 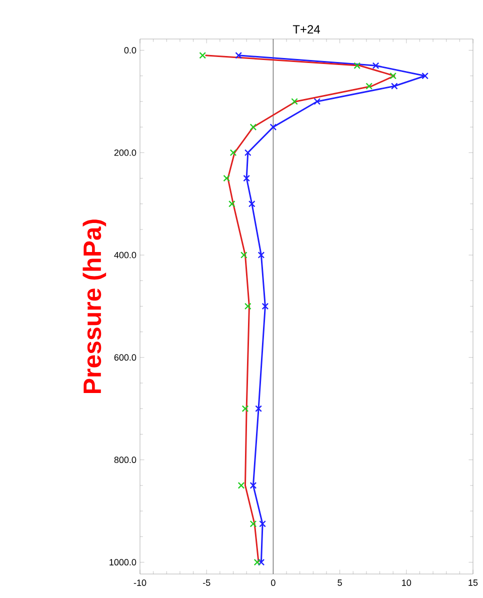 I want to click on chart-title: T+24, so click(x=306, y=29).